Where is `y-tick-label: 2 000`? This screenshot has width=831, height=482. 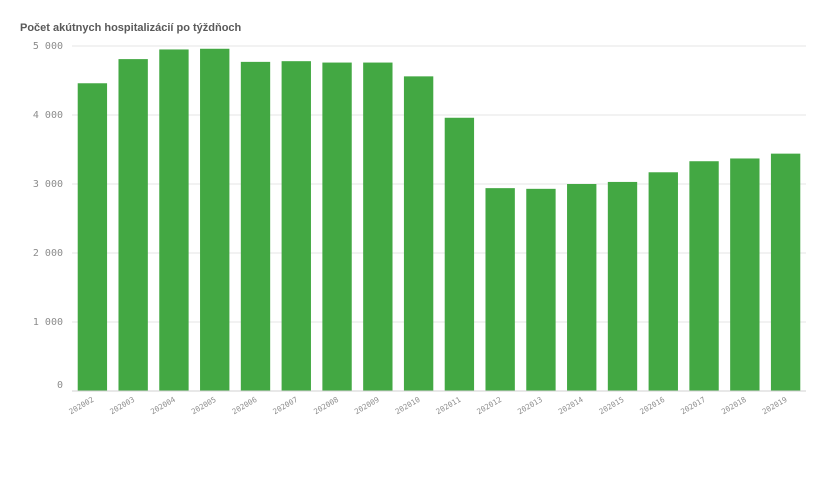
y-tick-label: 2 000 is located at coordinates (48, 253).